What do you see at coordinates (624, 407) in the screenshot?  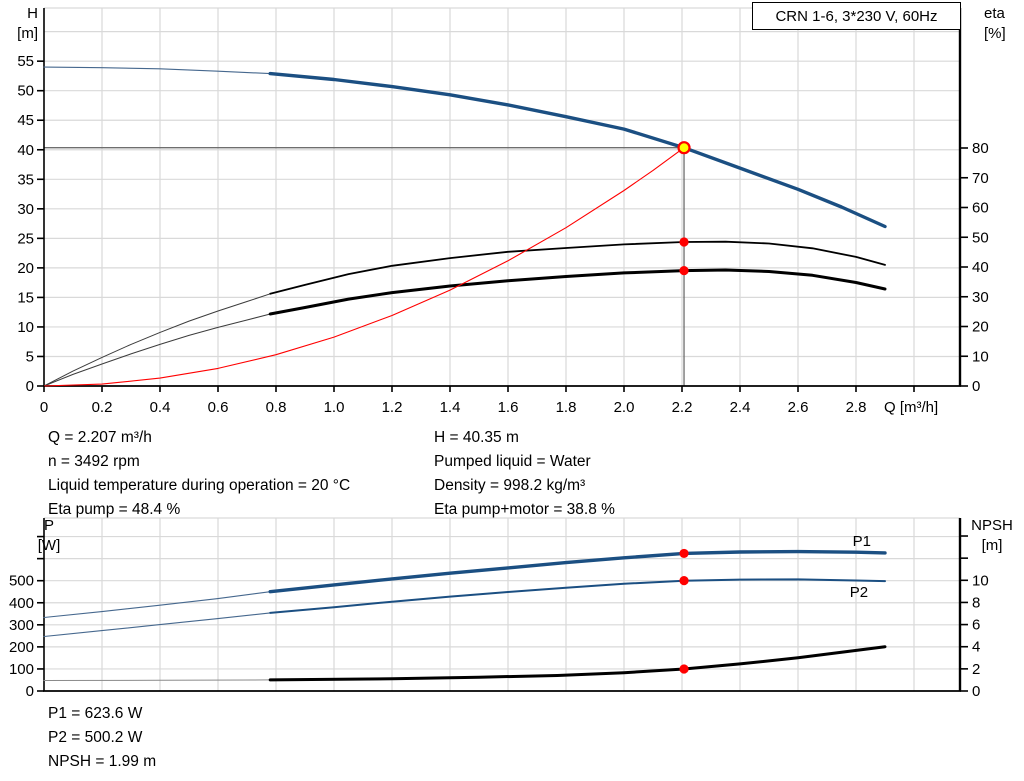 I see `x-tick-label: 2.0` at bounding box center [624, 407].